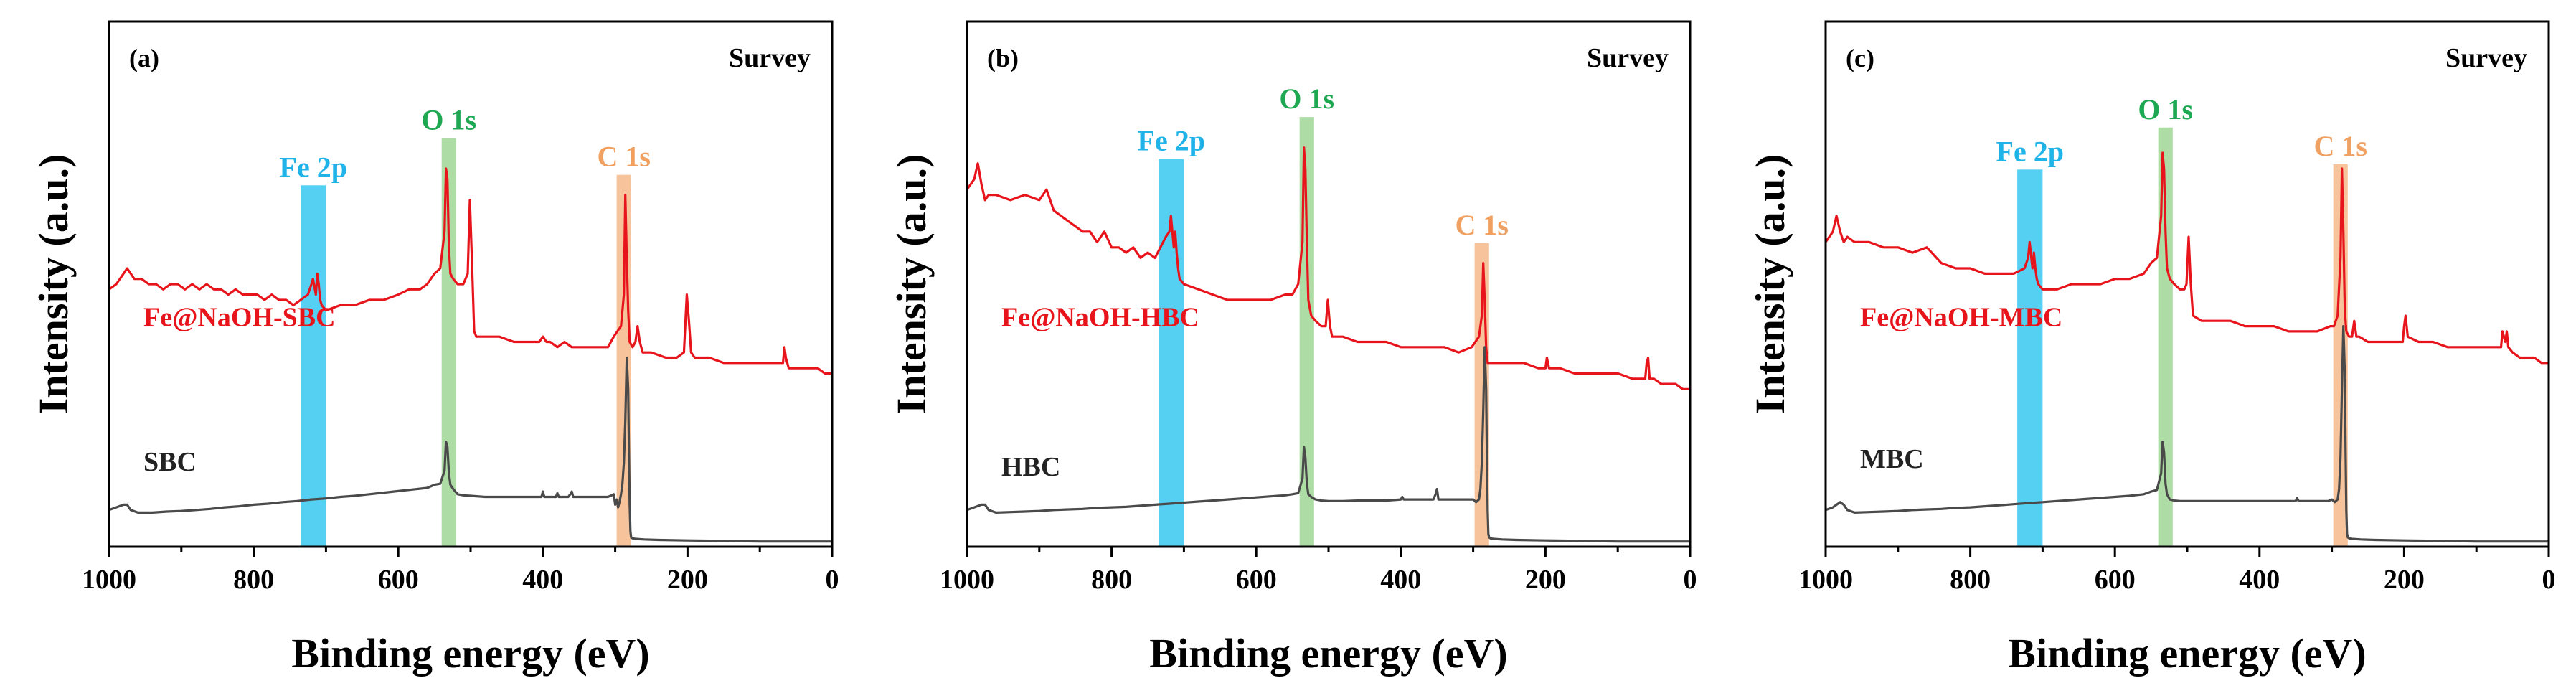  What do you see at coordinates (239, 318) in the screenshot?
I see `series-label-fe-naoh-sbc: Fe@NaOH-SBC` at bounding box center [239, 318].